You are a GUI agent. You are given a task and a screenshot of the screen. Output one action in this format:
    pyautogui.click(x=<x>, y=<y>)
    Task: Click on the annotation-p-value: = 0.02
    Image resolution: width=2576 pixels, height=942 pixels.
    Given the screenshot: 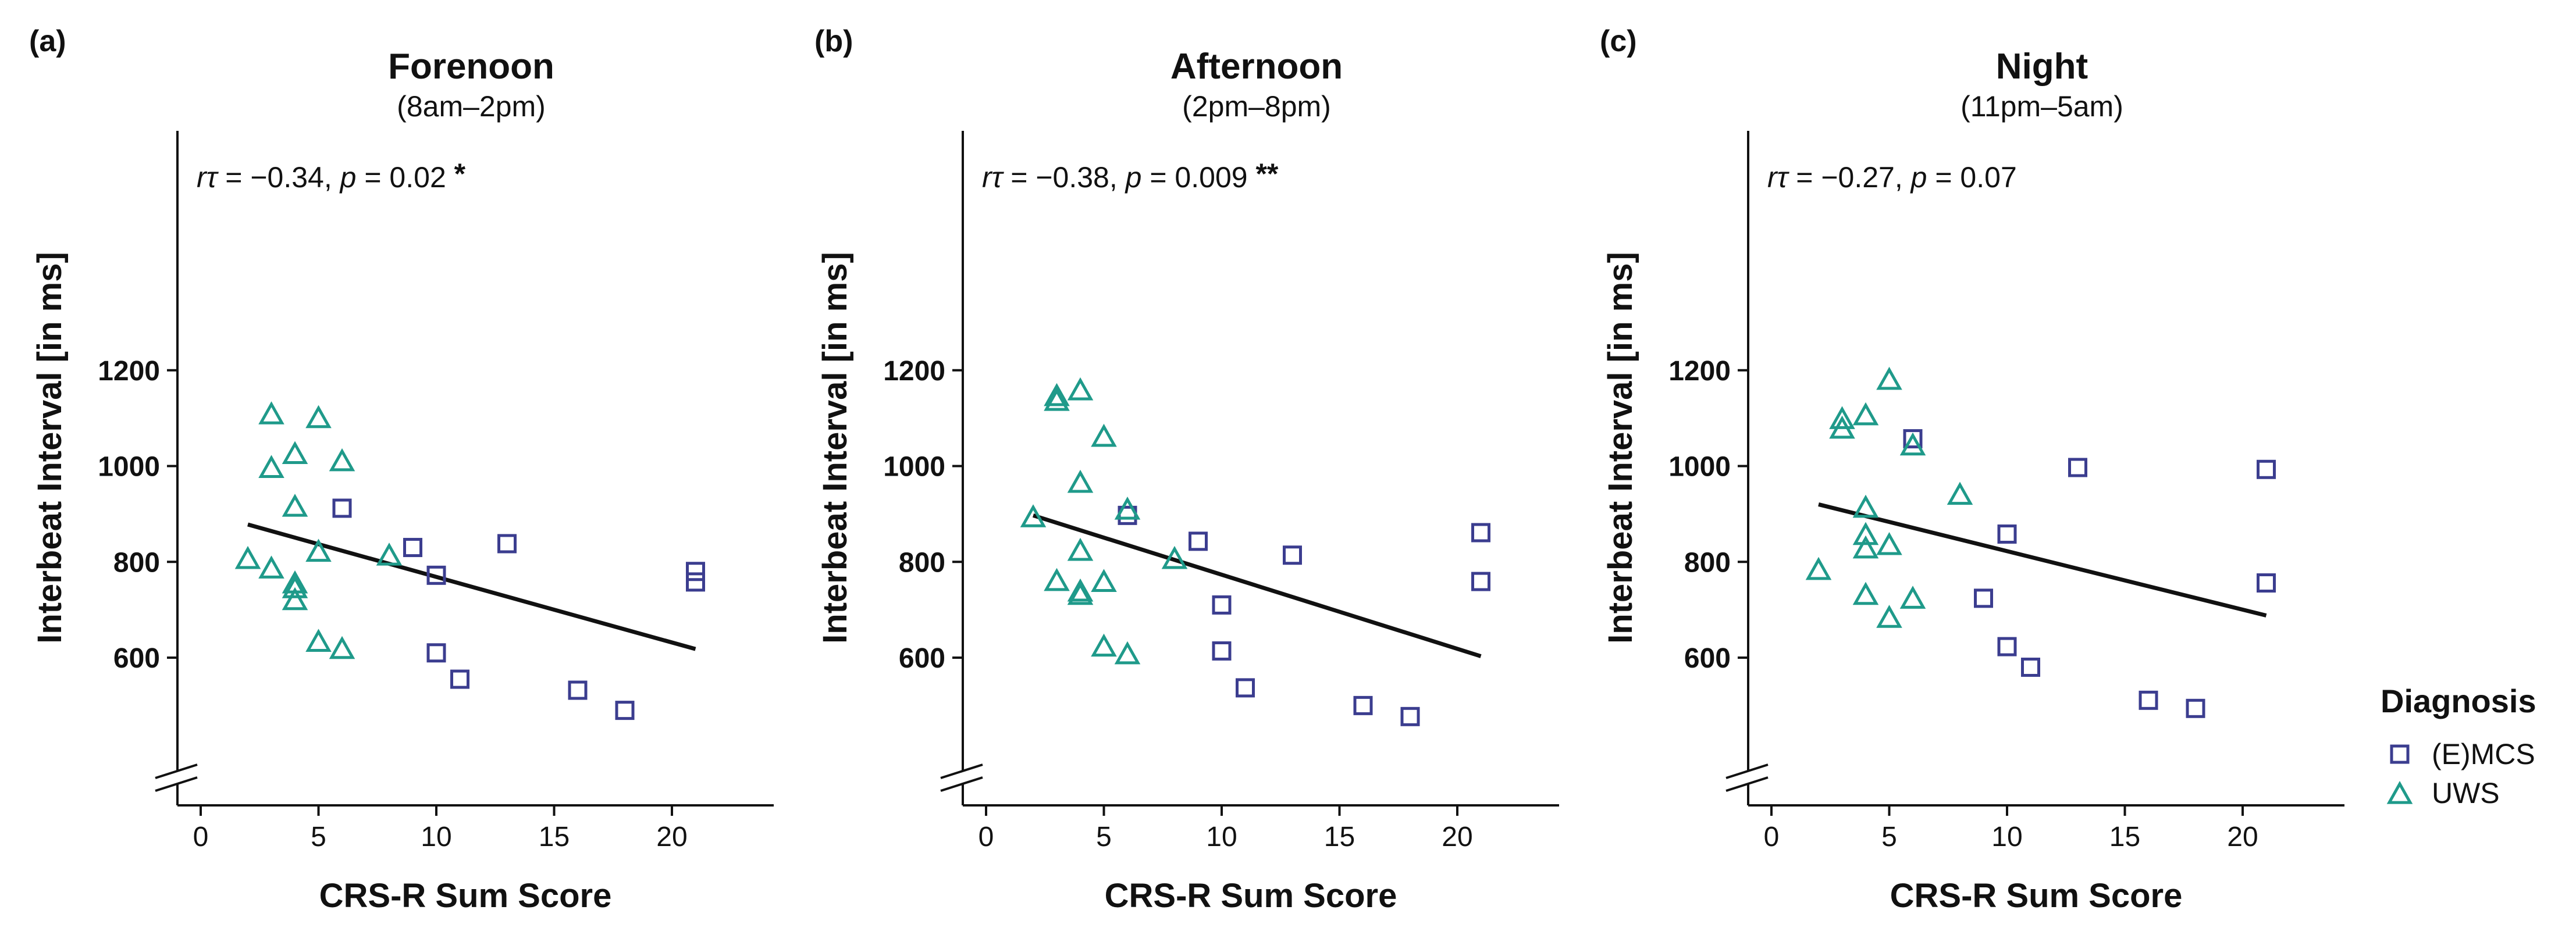 What is the action you would take?
    pyautogui.click(x=405, y=177)
    